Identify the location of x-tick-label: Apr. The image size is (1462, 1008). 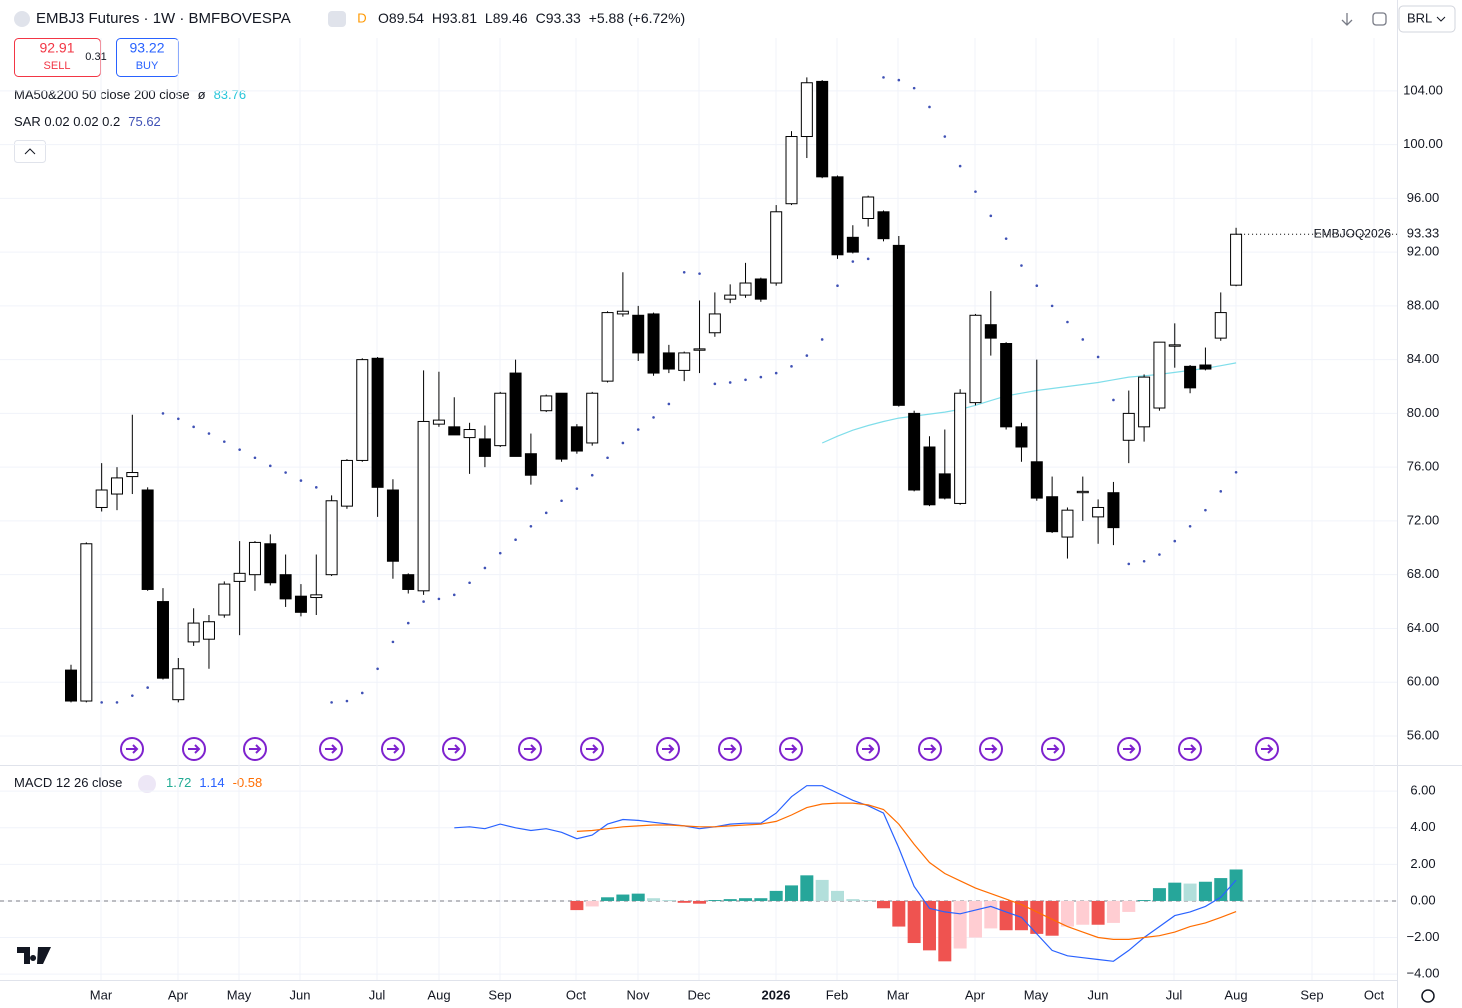
(975, 994).